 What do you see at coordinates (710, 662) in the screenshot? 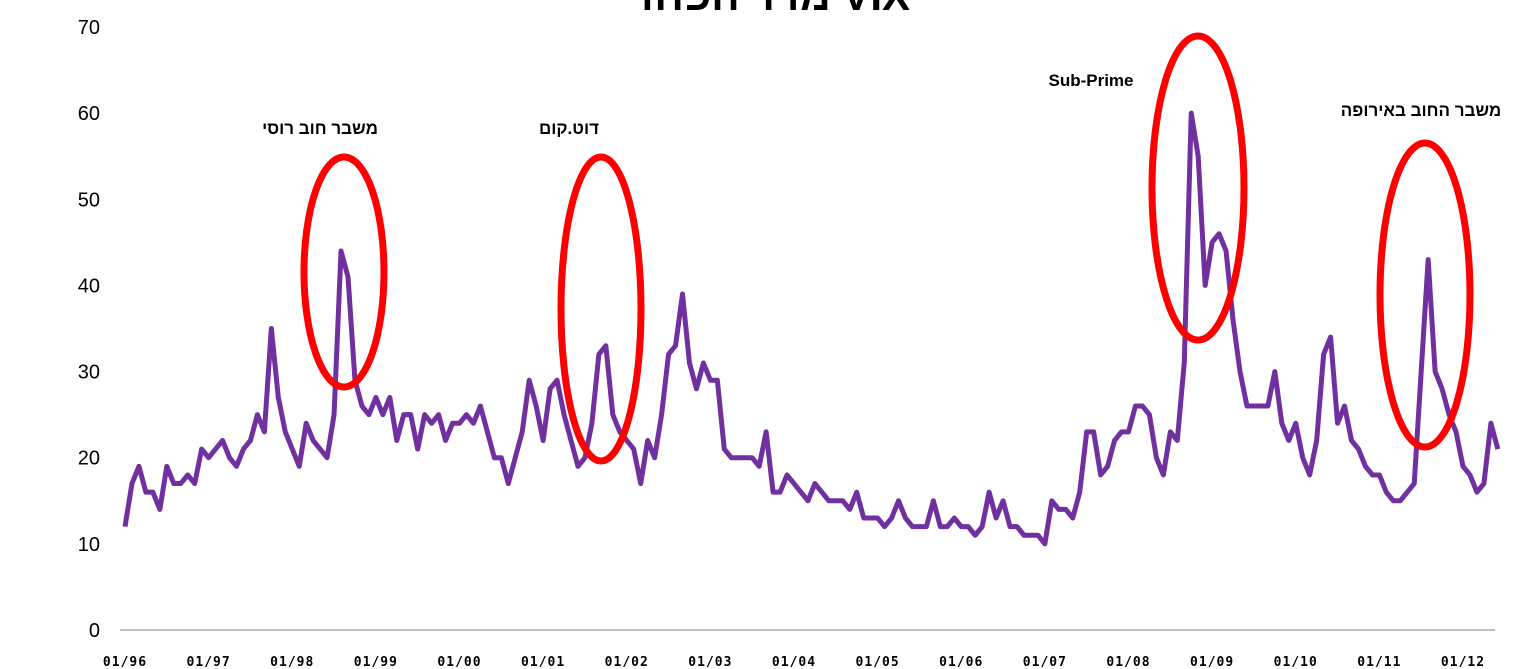
I see `x-tick-label: 01/03` at bounding box center [710, 662].